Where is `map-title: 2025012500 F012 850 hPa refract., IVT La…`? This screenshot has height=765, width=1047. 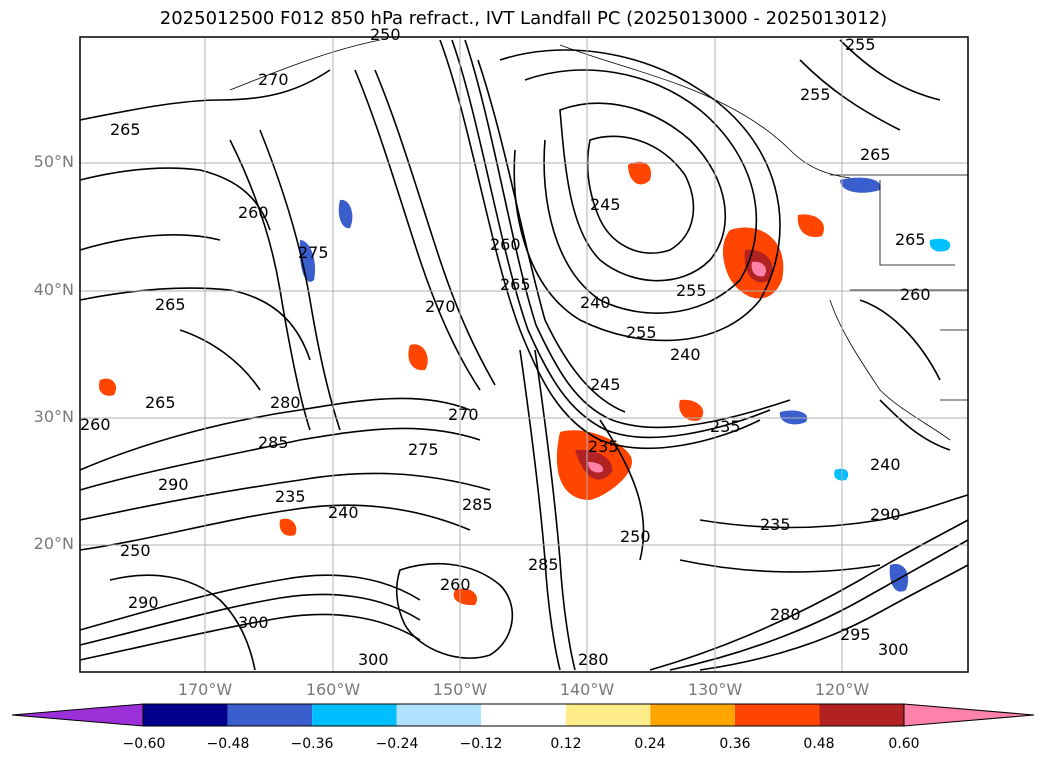 map-title: 2025012500 F012 850 hPa refract., IVT La… is located at coordinates (523, 18).